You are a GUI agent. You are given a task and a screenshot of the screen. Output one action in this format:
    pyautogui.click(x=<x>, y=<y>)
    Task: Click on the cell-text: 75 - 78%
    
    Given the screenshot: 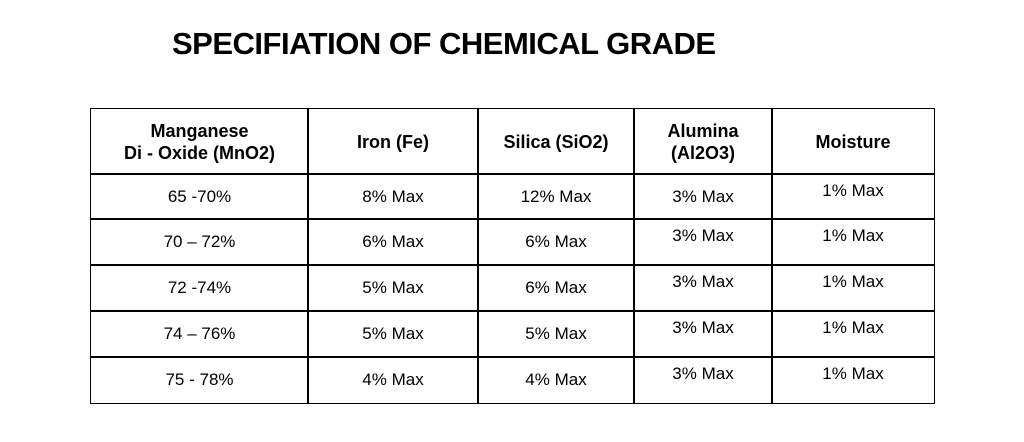 What is the action you would take?
    pyautogui.click(x=199, y=379)
    